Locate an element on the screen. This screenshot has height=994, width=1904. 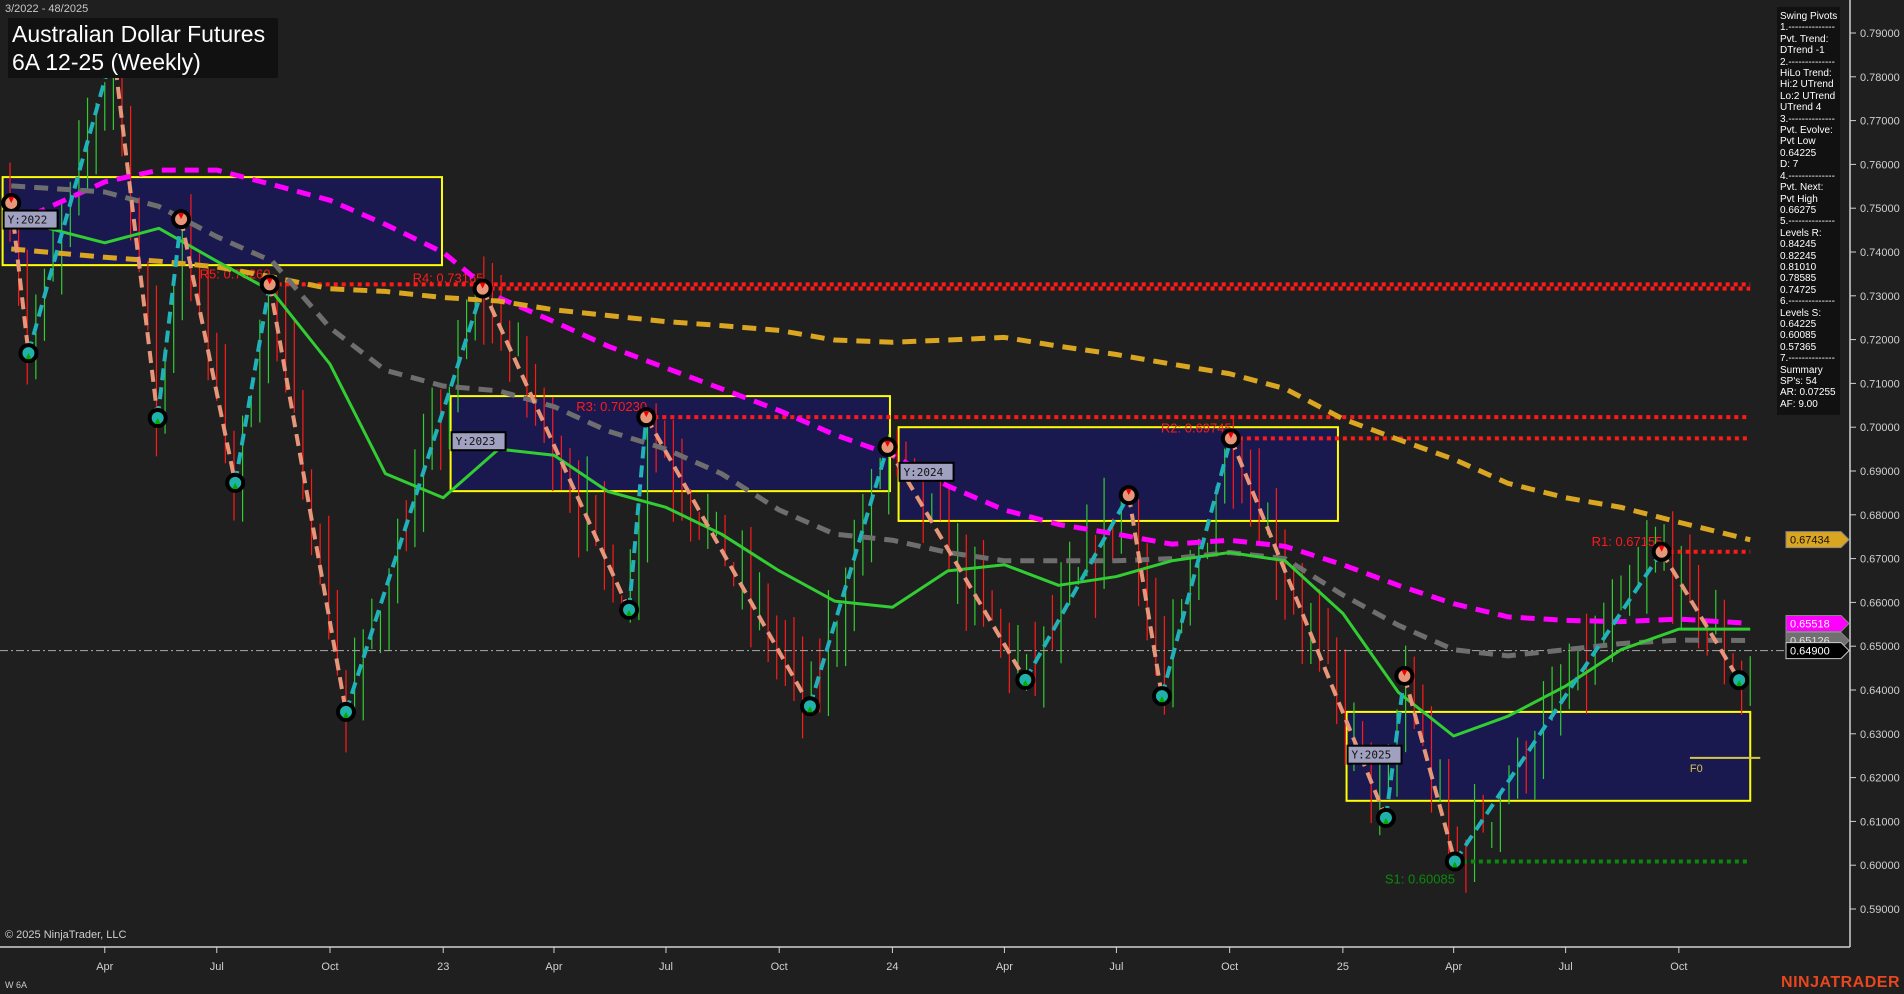
panel-line: 3.-------------- is located at coordinates (1807, 119).